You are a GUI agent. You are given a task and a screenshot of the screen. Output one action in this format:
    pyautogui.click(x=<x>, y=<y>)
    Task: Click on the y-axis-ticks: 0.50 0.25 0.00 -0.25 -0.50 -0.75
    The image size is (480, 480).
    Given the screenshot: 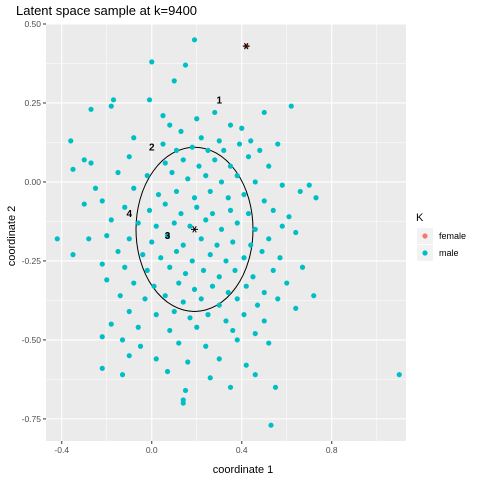 What is the action you would take?
    pyautogui.click(x=34, y=221)
    